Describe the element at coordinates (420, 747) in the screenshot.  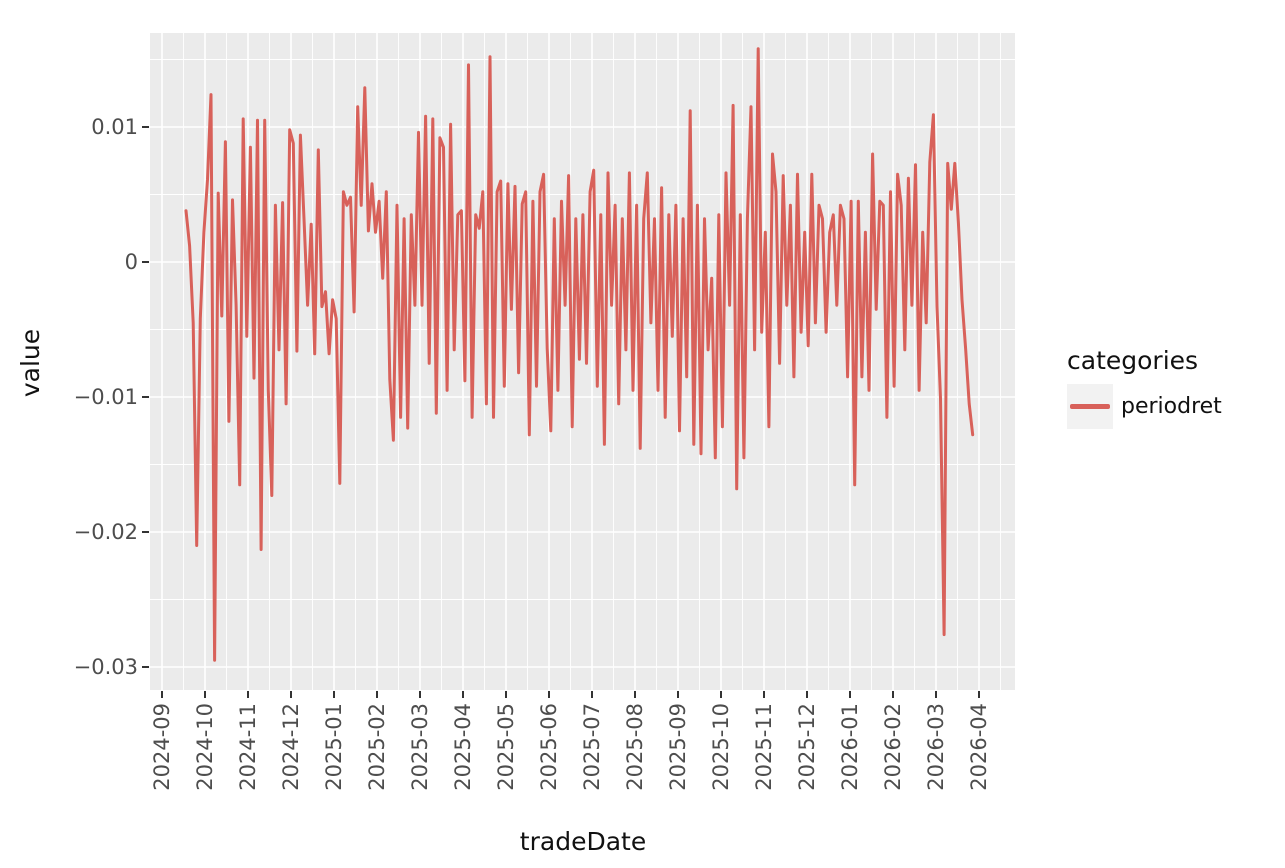
I see `x-tick-label: 2025-03` at that location.